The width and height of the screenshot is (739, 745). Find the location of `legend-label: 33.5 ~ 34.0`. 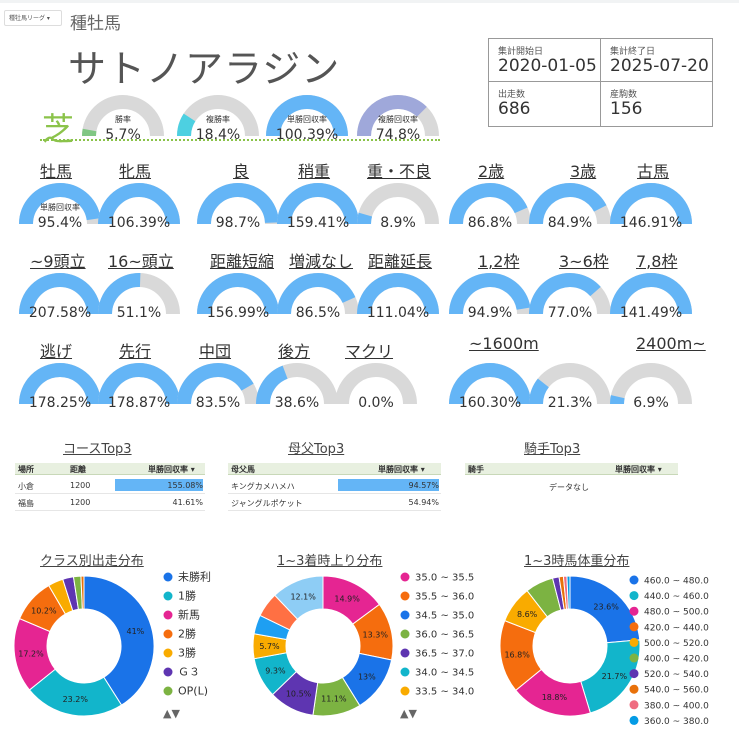

legend-label: 33.5 ~ 34.0 is located at coordinates (444, 692).